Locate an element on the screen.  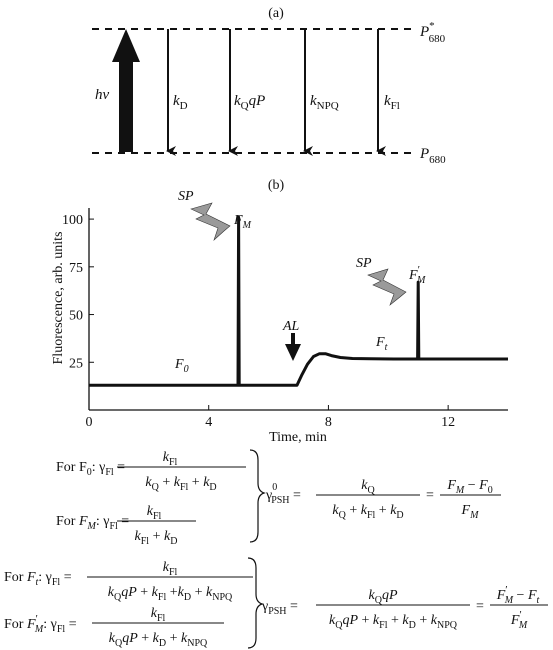
annotation-fm-prime: F′ M is located at coordinates (417, 275).